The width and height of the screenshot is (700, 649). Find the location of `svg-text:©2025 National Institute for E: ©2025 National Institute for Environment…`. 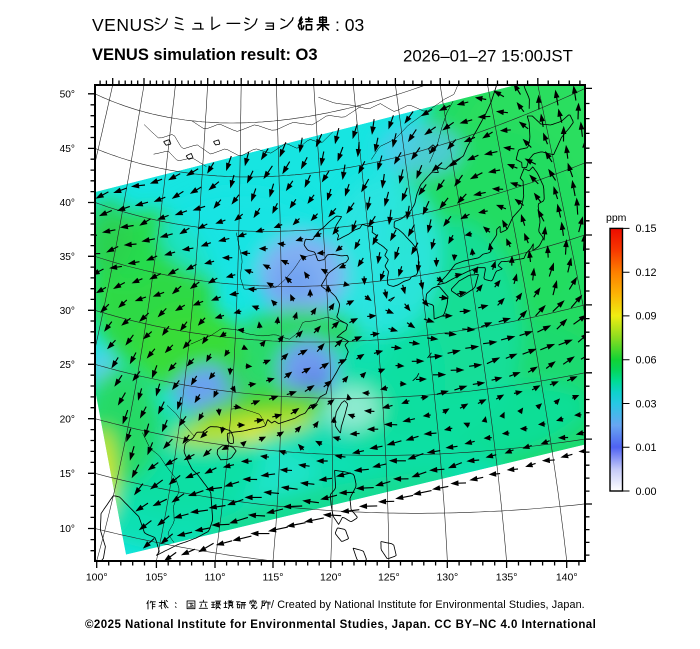

svg-text:©2025 National Institute for E: ©2025 National Institute for Environment… is located at coordinates (340, 625).